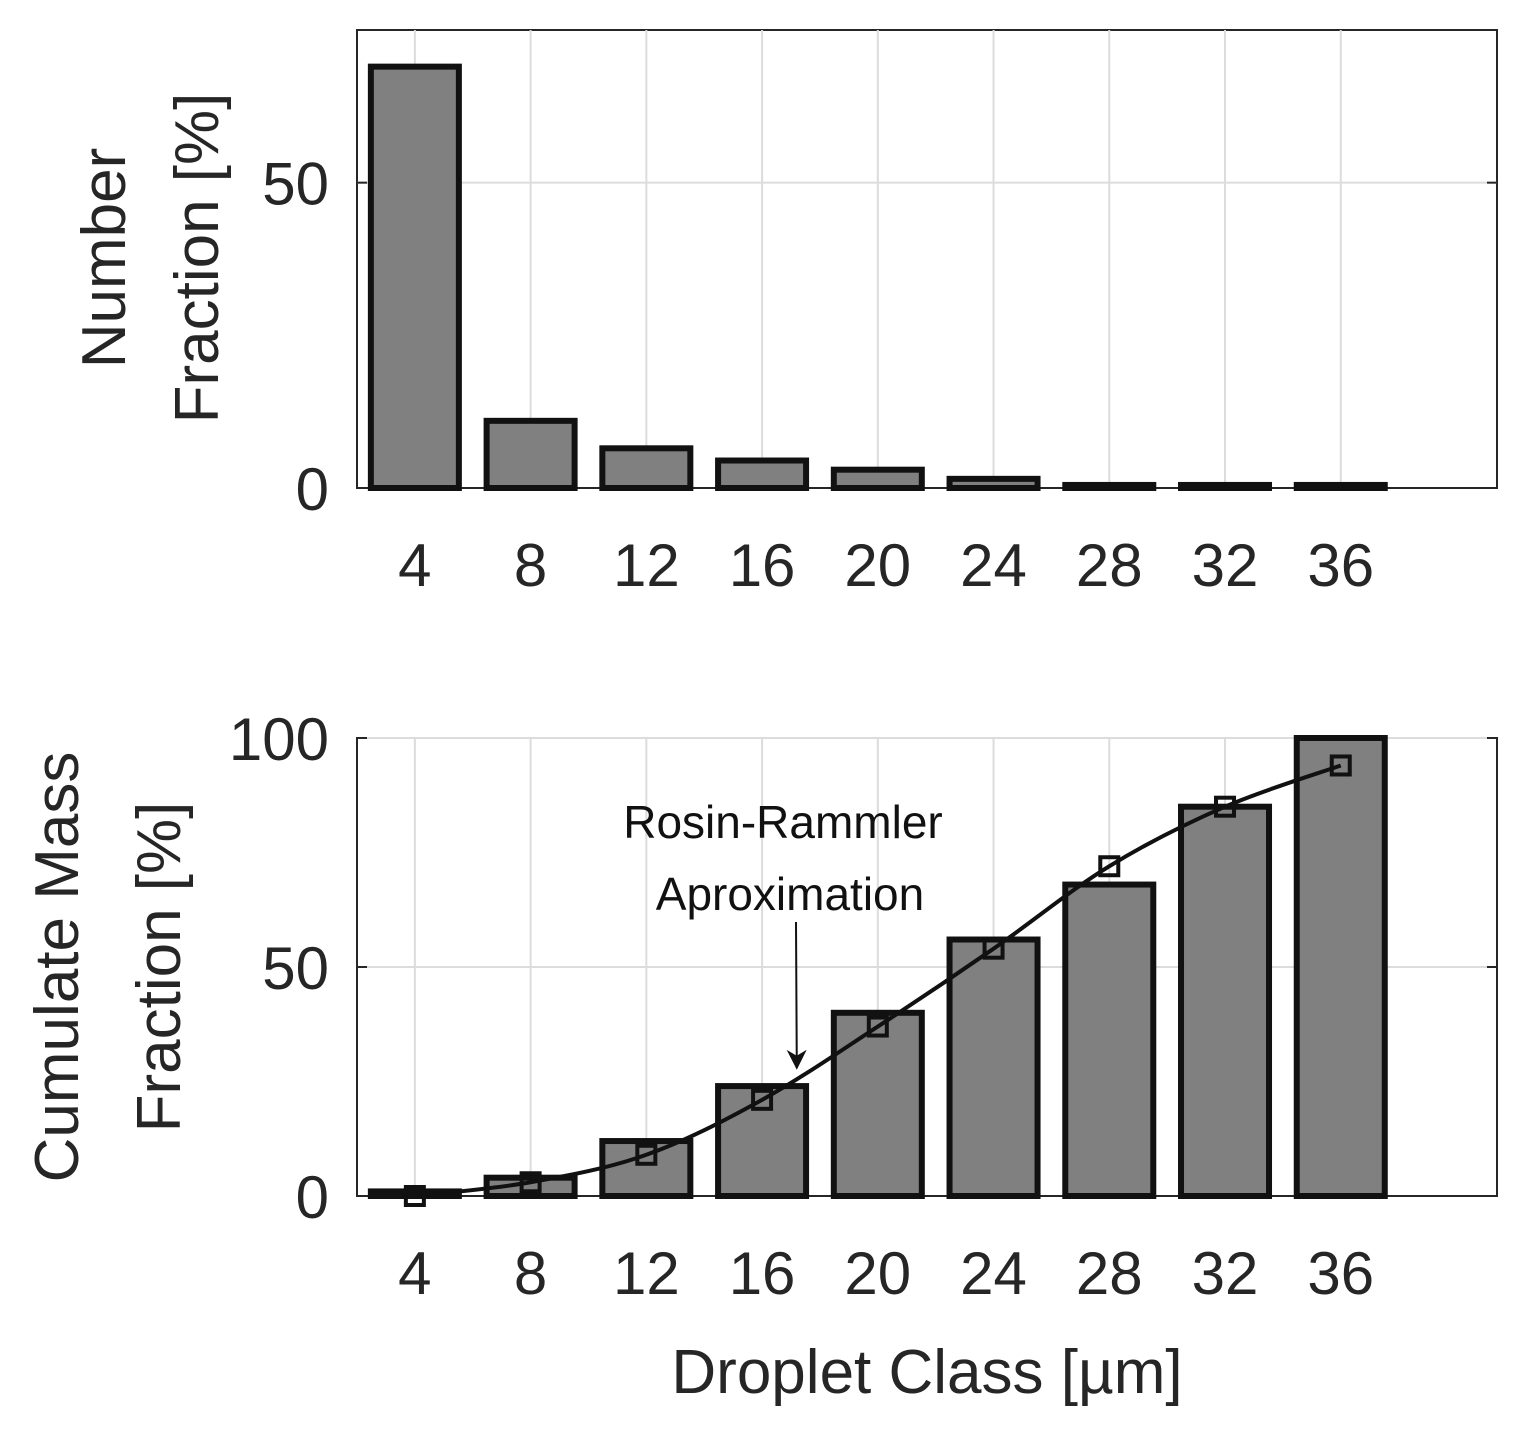 This screenshot has height=1430, width=1528. Describe the element at coordinates (104, 258) in the screenshot. I see `y-axis-title-line-1: Number` at that location.